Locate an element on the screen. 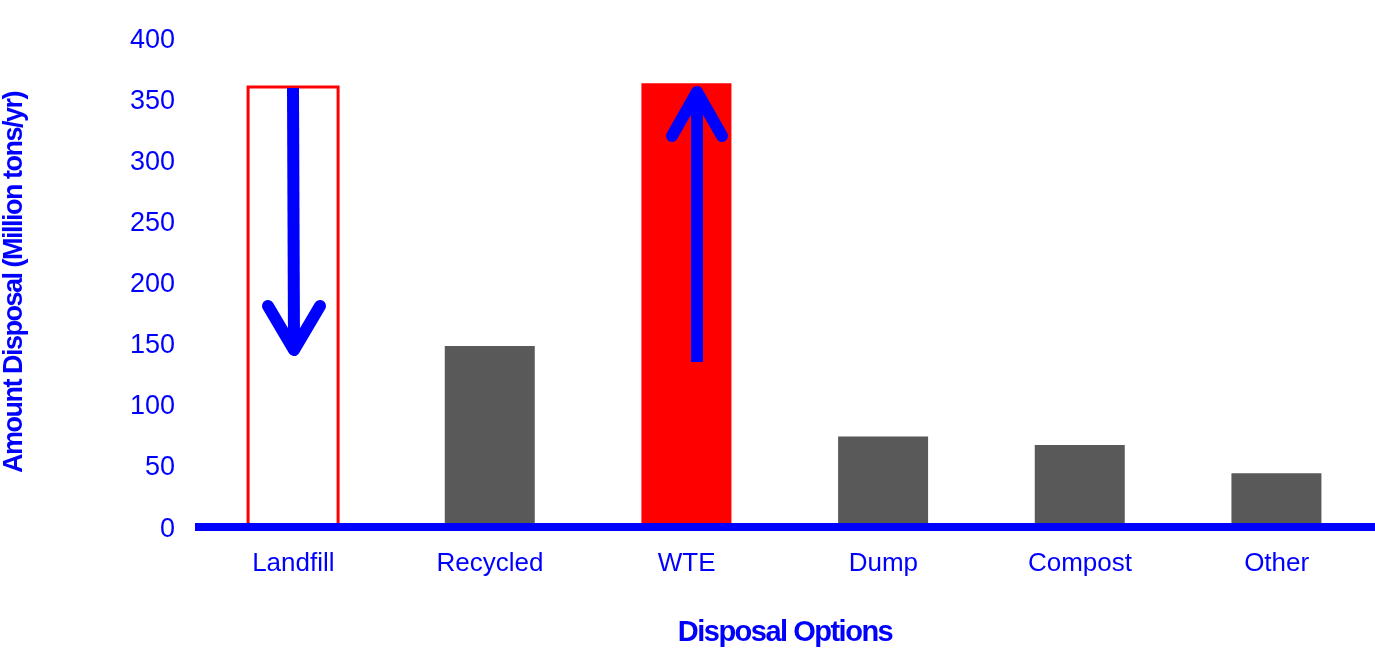  x-axis-title: Disposal Options is located at coordinates (785, 631).